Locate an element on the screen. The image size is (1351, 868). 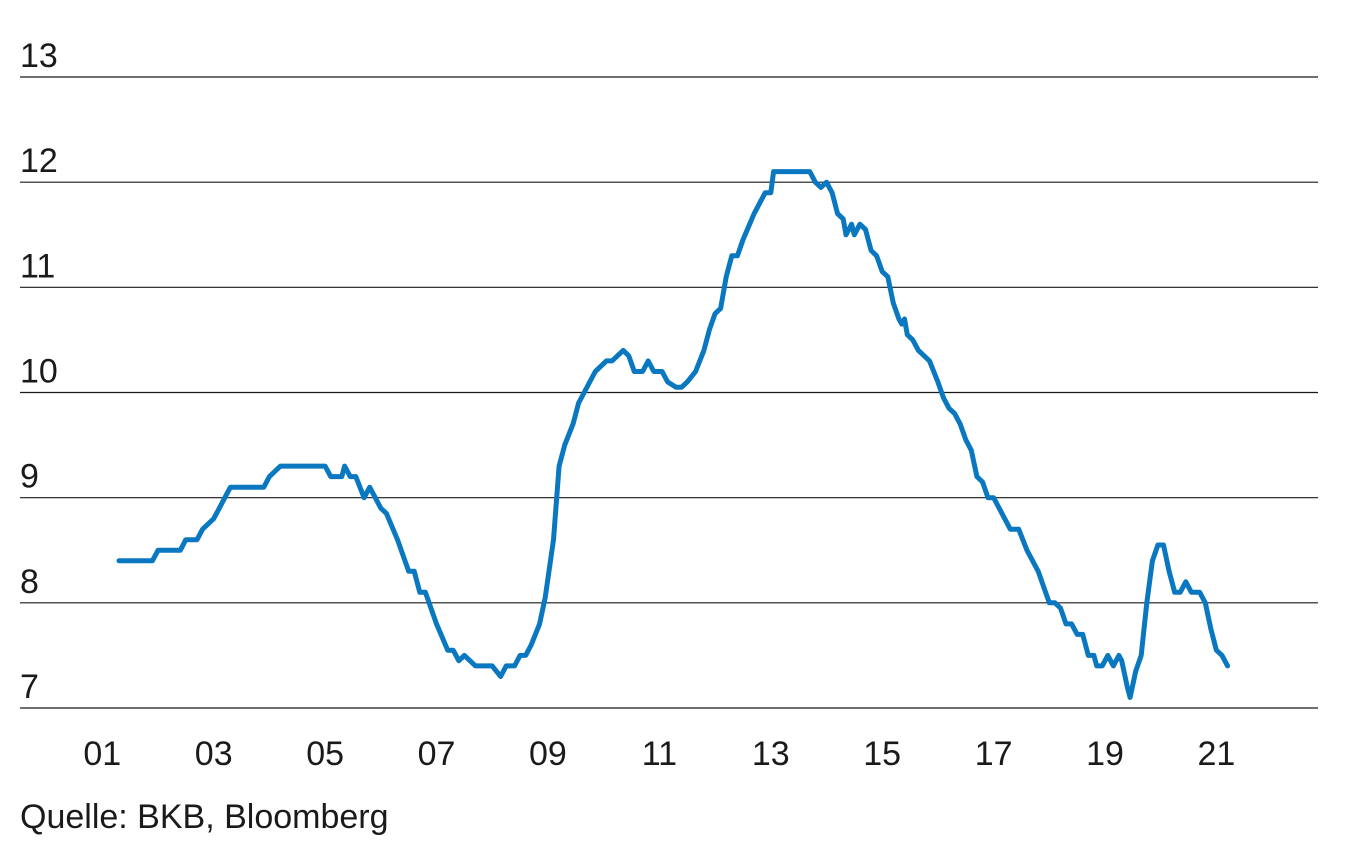
y-tick-label: 11 is located at coordinates (37, 266).